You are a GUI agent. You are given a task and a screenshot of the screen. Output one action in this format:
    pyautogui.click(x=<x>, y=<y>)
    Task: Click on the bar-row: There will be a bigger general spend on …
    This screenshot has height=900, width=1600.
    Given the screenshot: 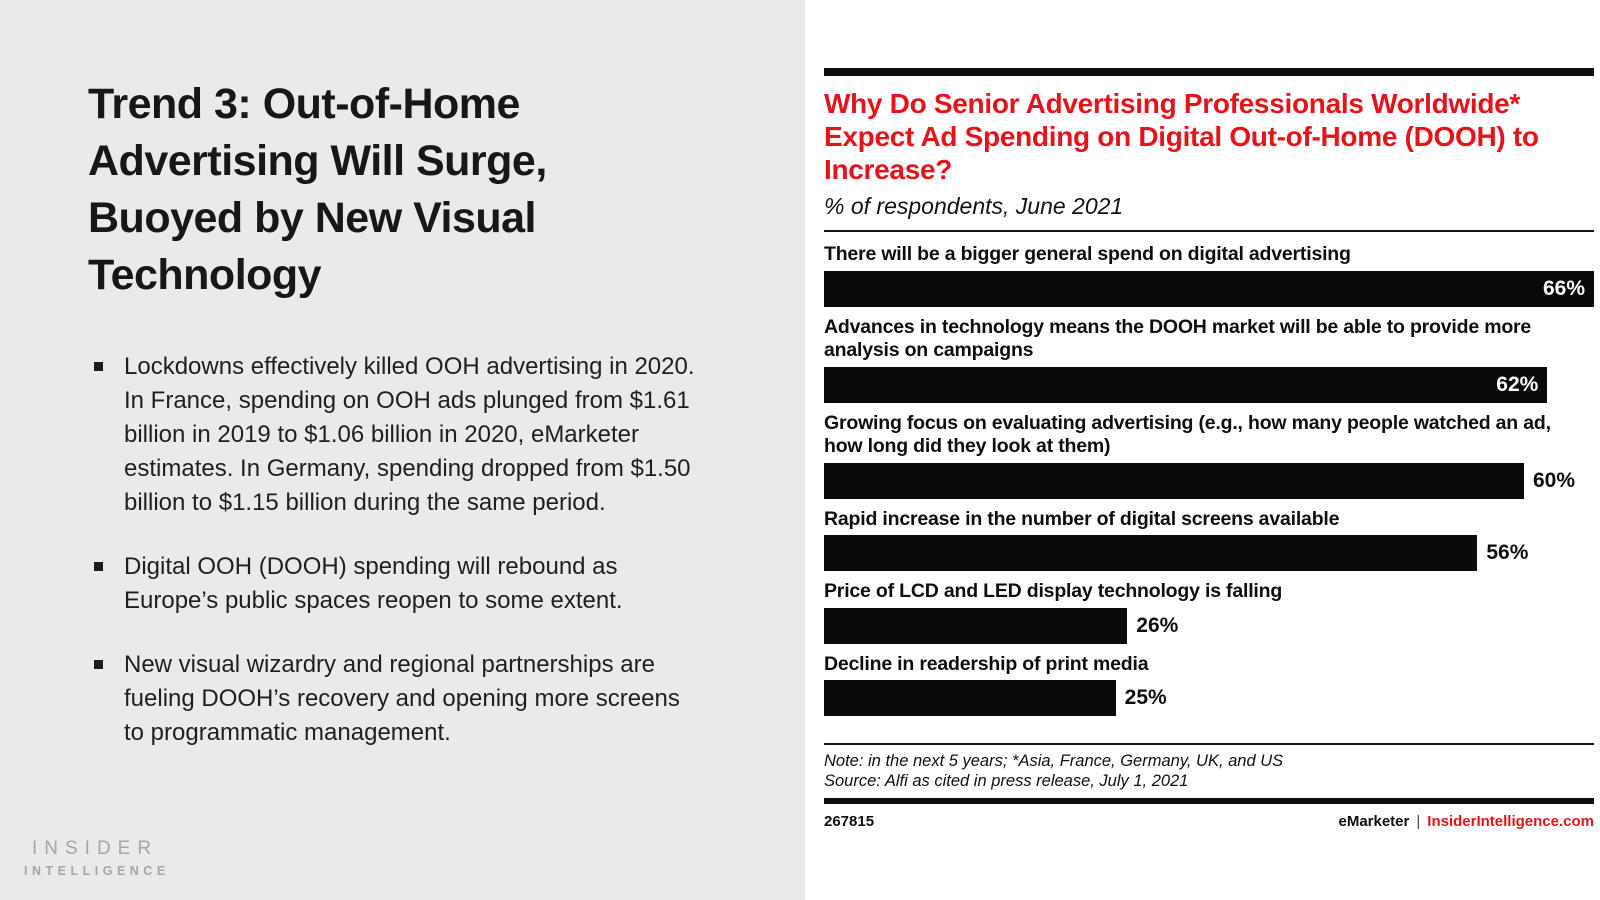 What is the action you would take?
    pyautogui.click(x=1209, y=275)
    